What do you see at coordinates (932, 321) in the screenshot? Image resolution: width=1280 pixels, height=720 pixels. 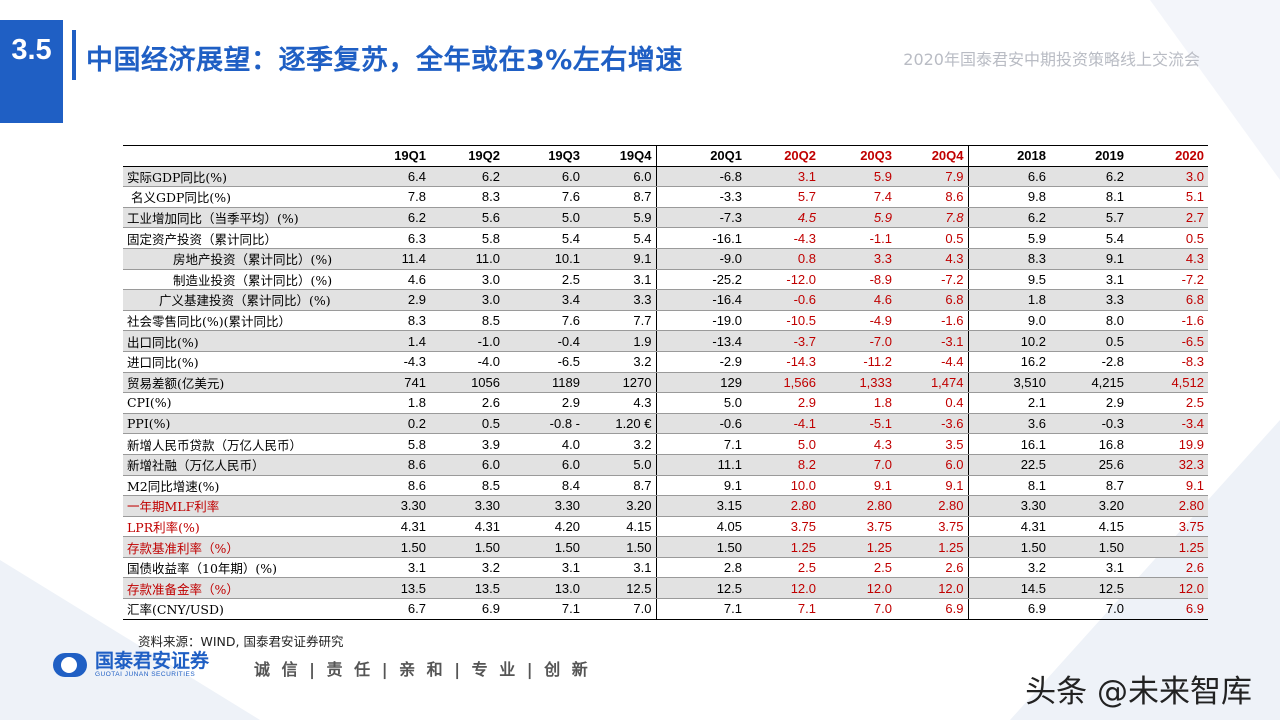 I see `table-cell: -1.6` at bounding box center [932, 321].